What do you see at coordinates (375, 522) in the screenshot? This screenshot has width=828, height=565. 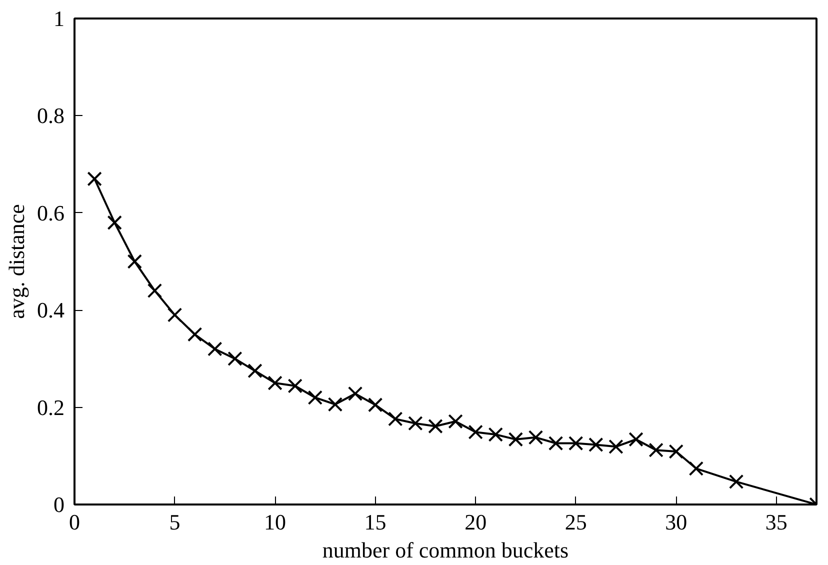 I see `x-tick-label: 15` at bounding box center [375, 522].